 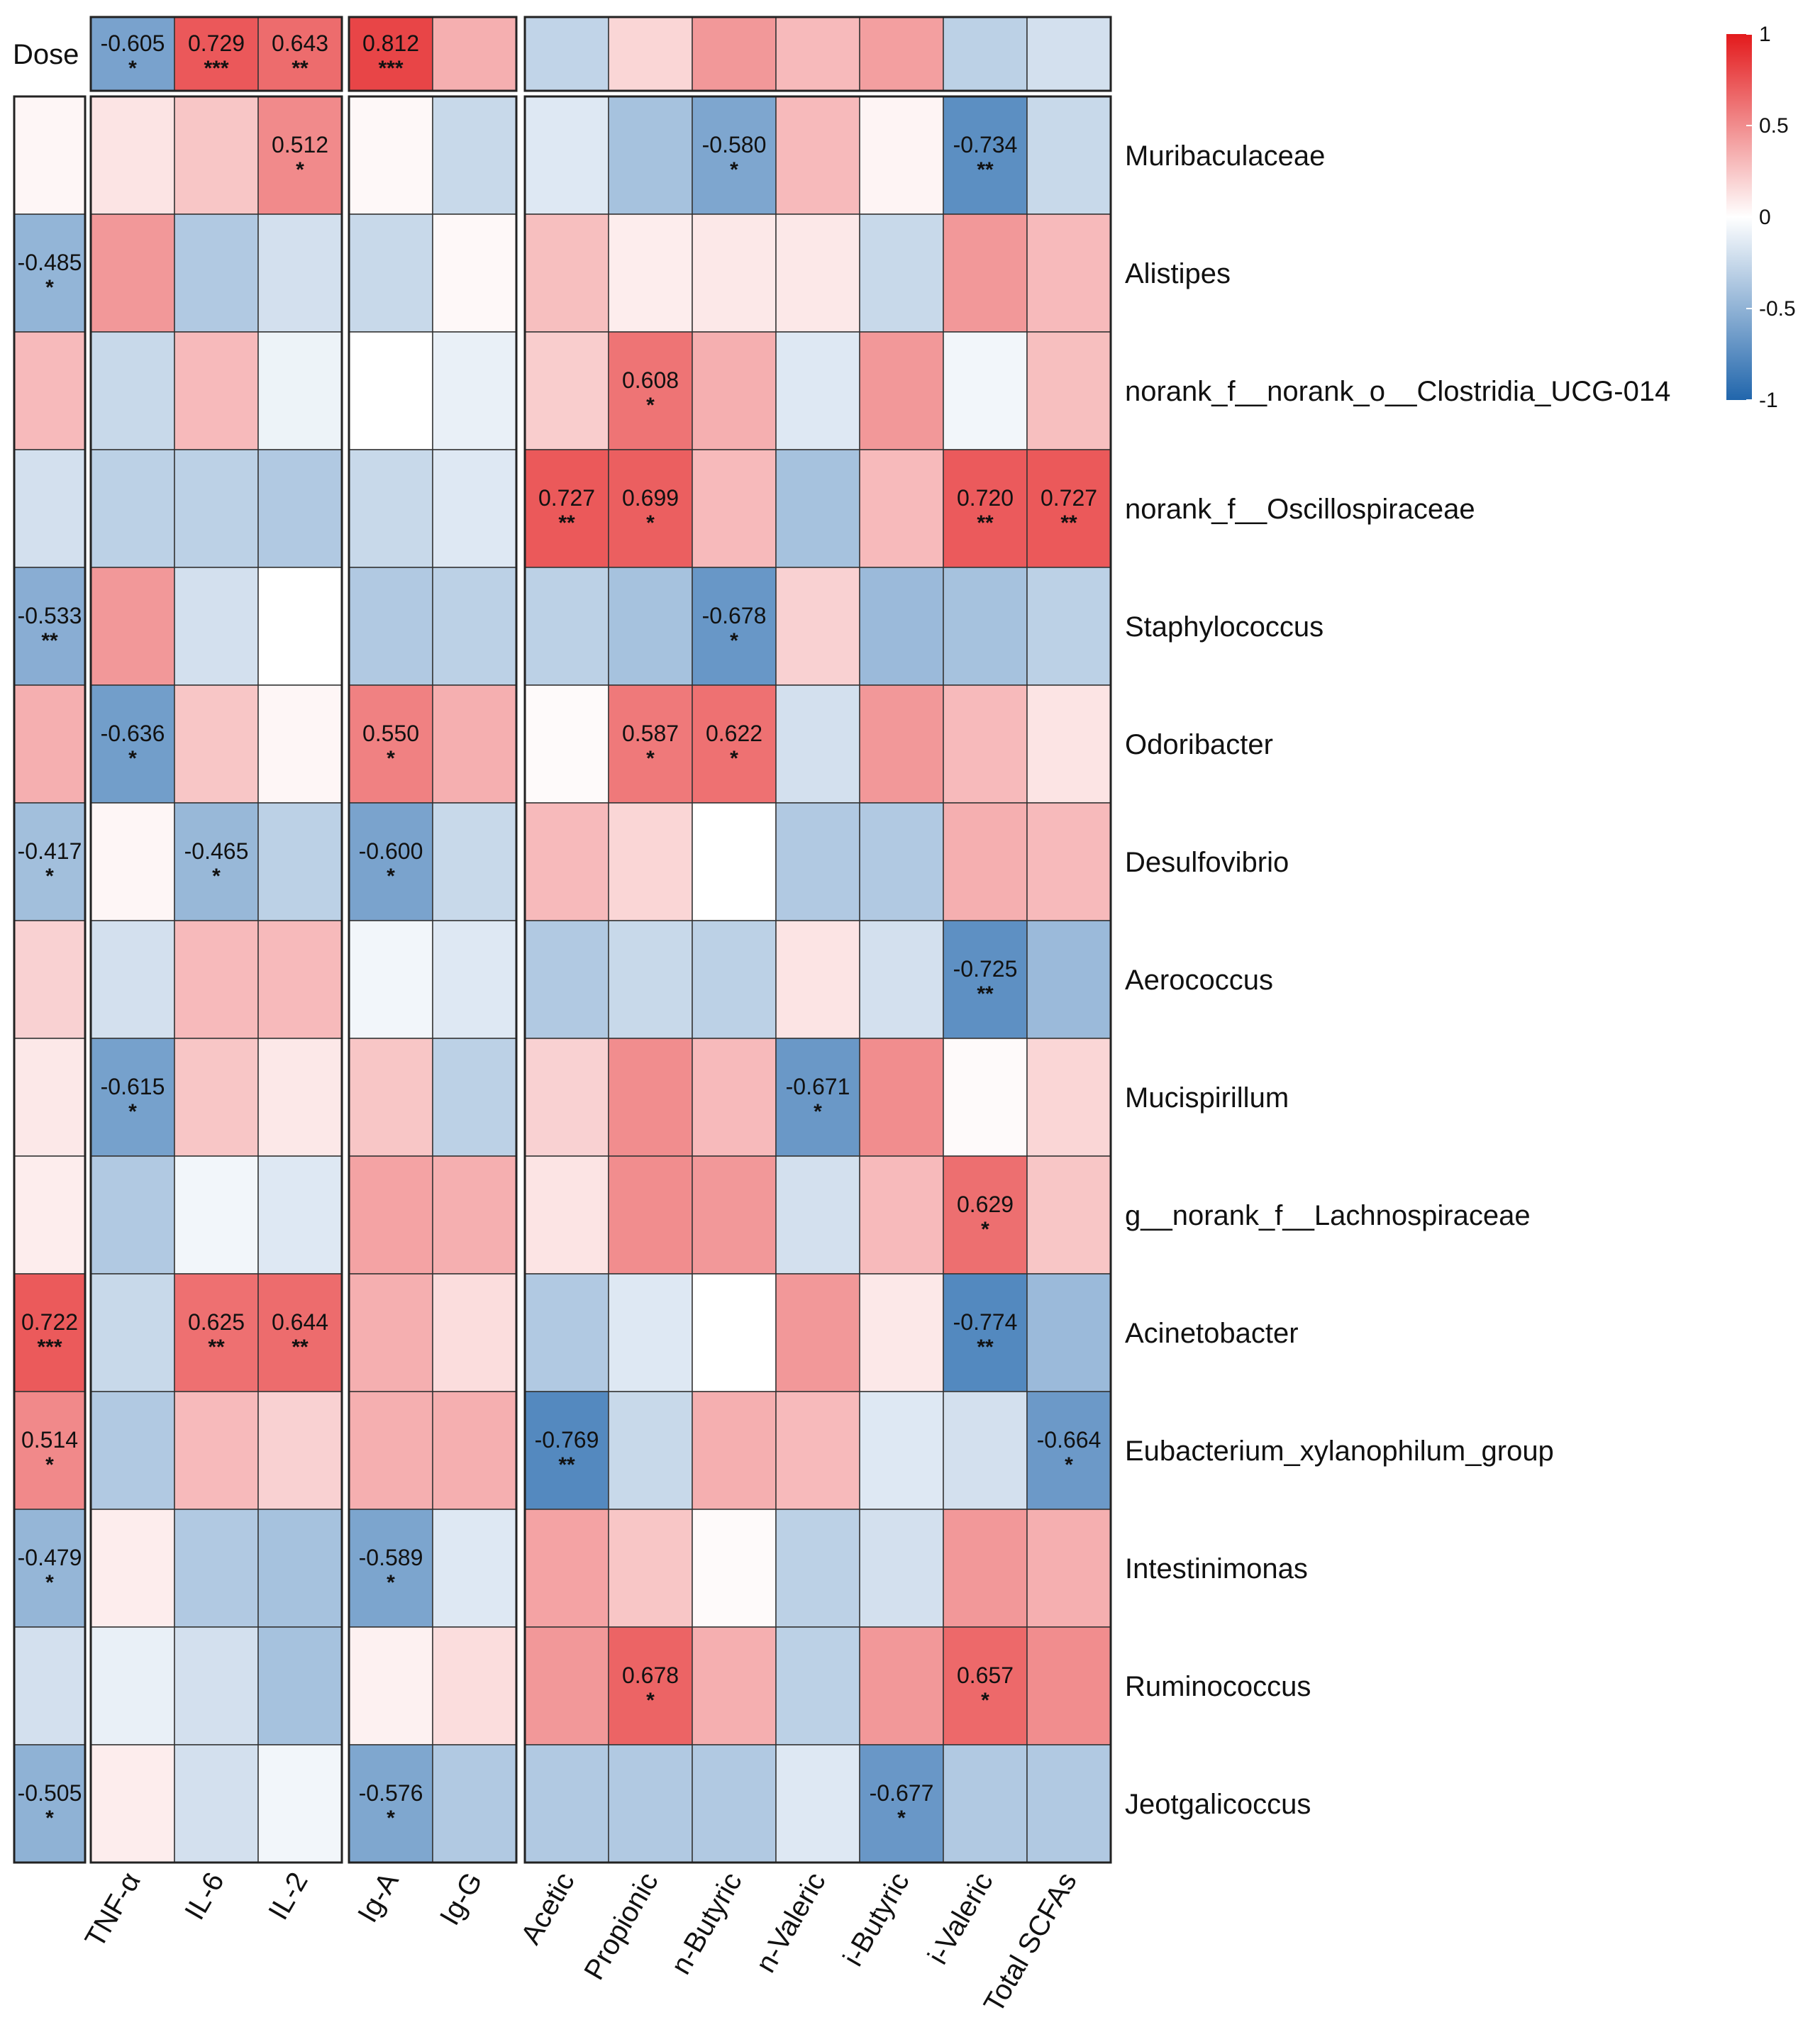 I want to click on heatmap-cell-9-10-value: 0.629, so click(x=986, y=1204).